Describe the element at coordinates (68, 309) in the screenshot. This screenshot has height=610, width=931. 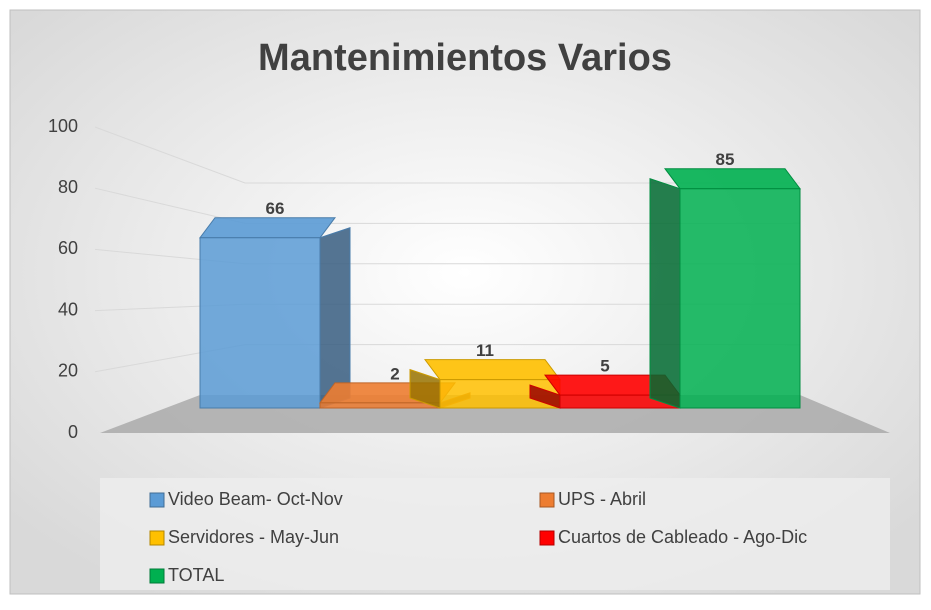
I see `y-tick-label: 40` at that location.